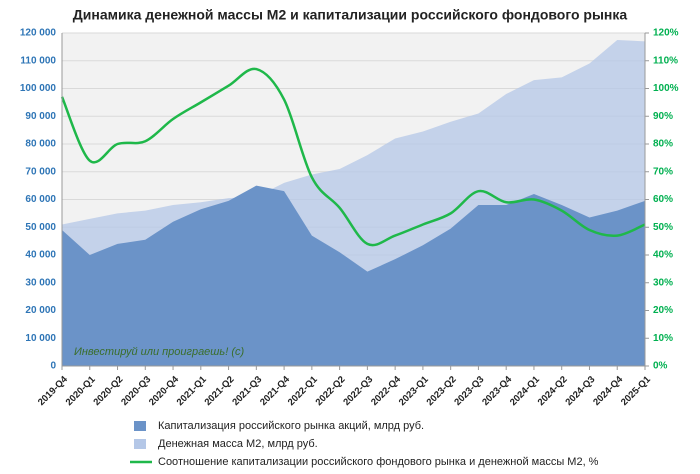 The width and height of the screenshot is (700, 474). What do you see at coordinates (53, 366) in the screenshot?
I see `y-tick-label: 0` at bounding box center [53, 366].